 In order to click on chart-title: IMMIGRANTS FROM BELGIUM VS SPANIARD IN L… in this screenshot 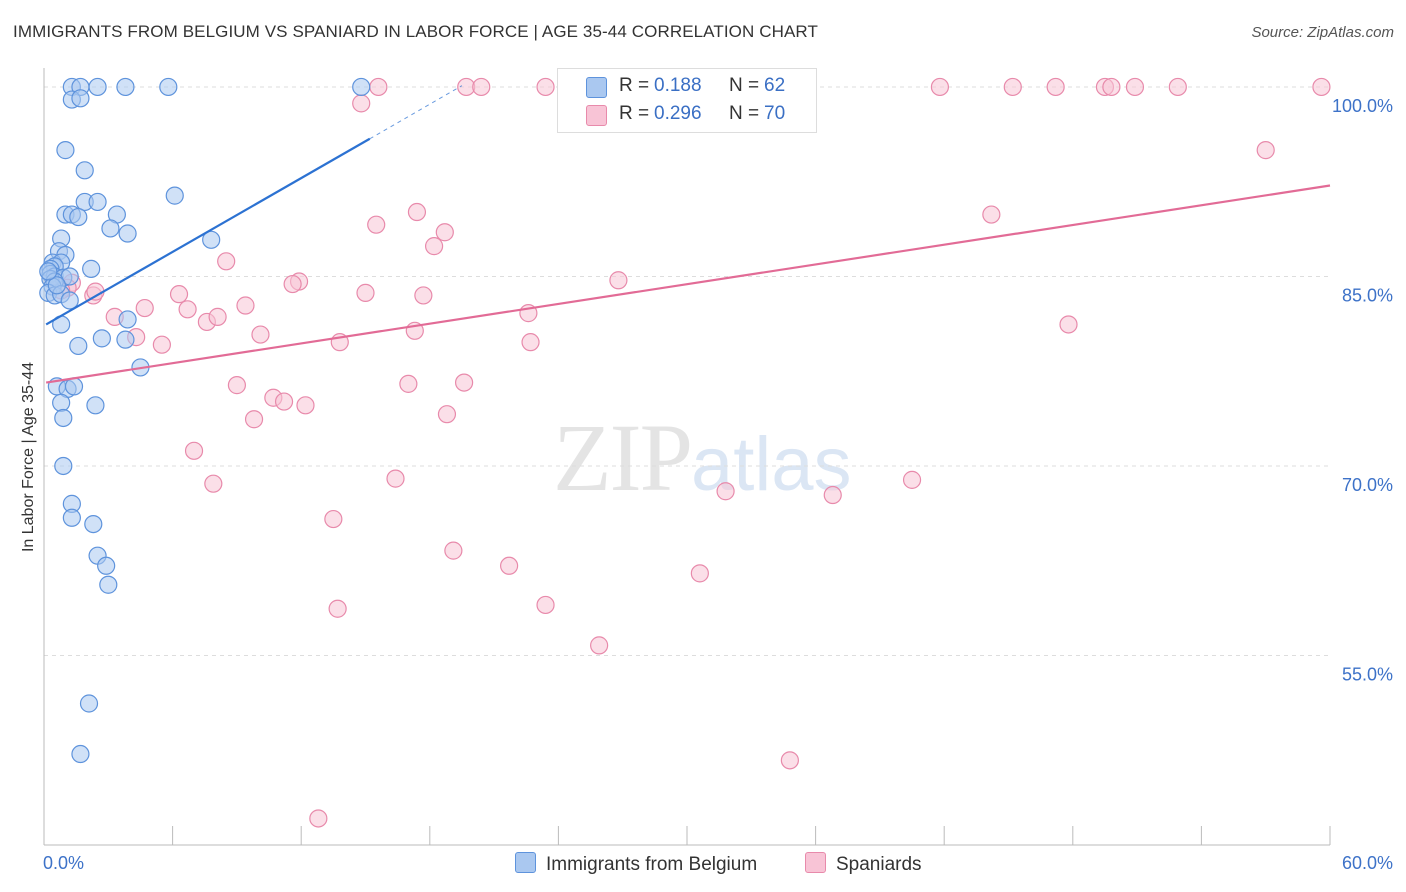, I will do `click(415, 31)`.